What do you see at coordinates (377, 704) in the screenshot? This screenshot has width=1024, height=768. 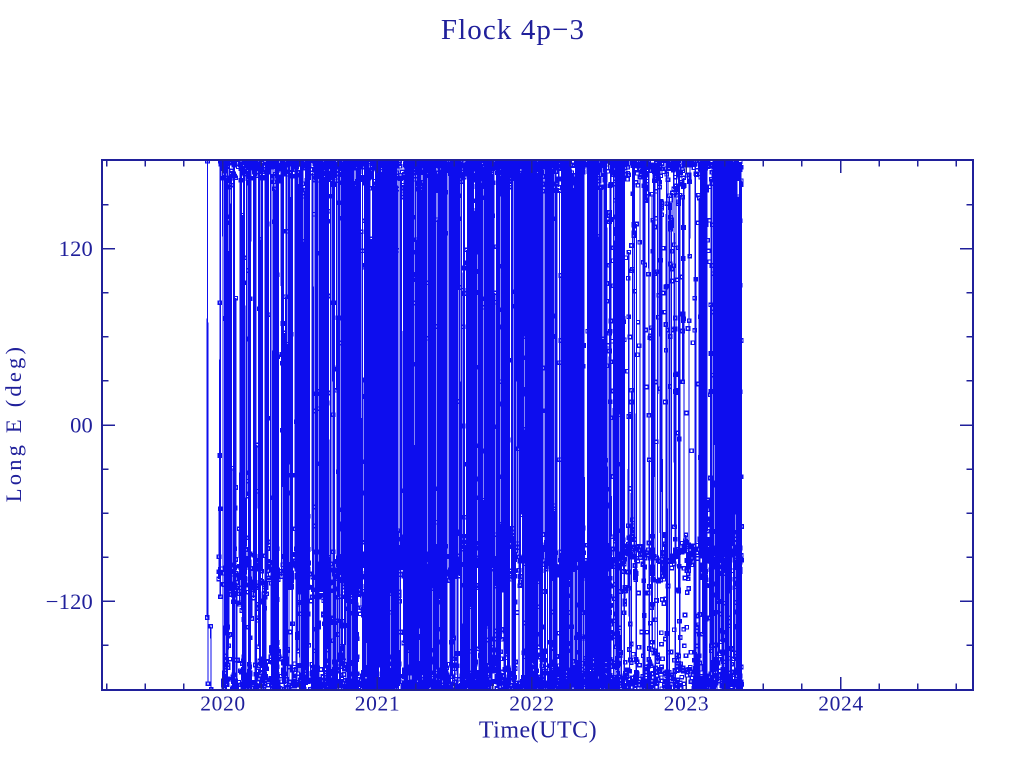 I see `svg-text: 2021` at bounding box center [377, 704].